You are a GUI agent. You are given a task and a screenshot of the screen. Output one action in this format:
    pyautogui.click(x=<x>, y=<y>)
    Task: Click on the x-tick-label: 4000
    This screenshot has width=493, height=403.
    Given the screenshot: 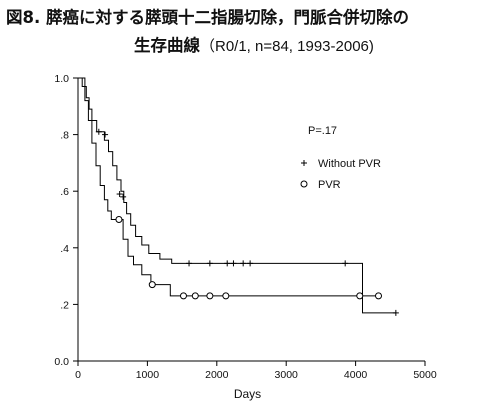 What is the action you would take?
    pyautogui.click(x=356, y=375)
    